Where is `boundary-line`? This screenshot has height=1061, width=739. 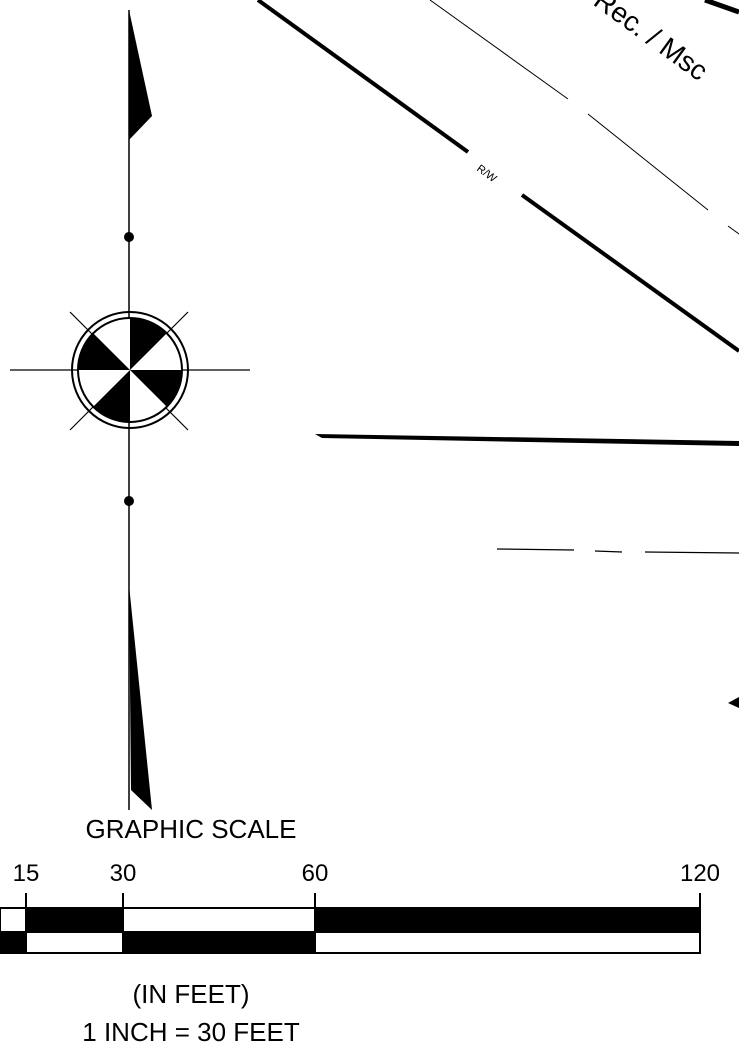
boundary-line is located at coordinates (527, 440).